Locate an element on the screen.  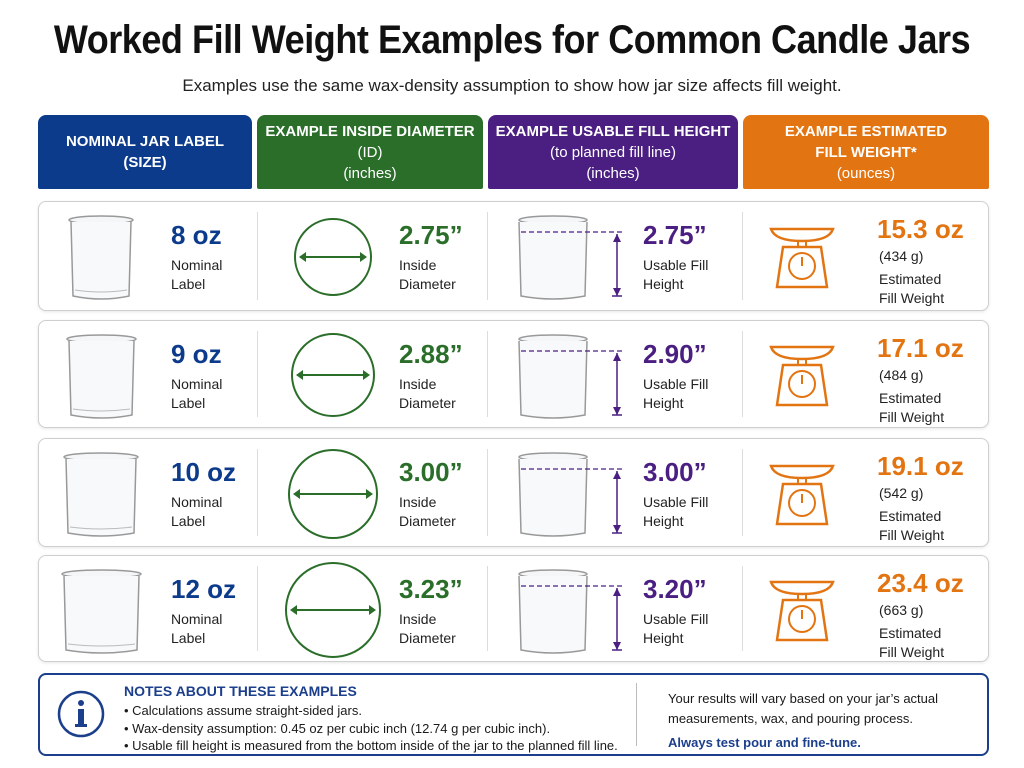
header-line: (SIZE) is located at coordinates (145, 162).